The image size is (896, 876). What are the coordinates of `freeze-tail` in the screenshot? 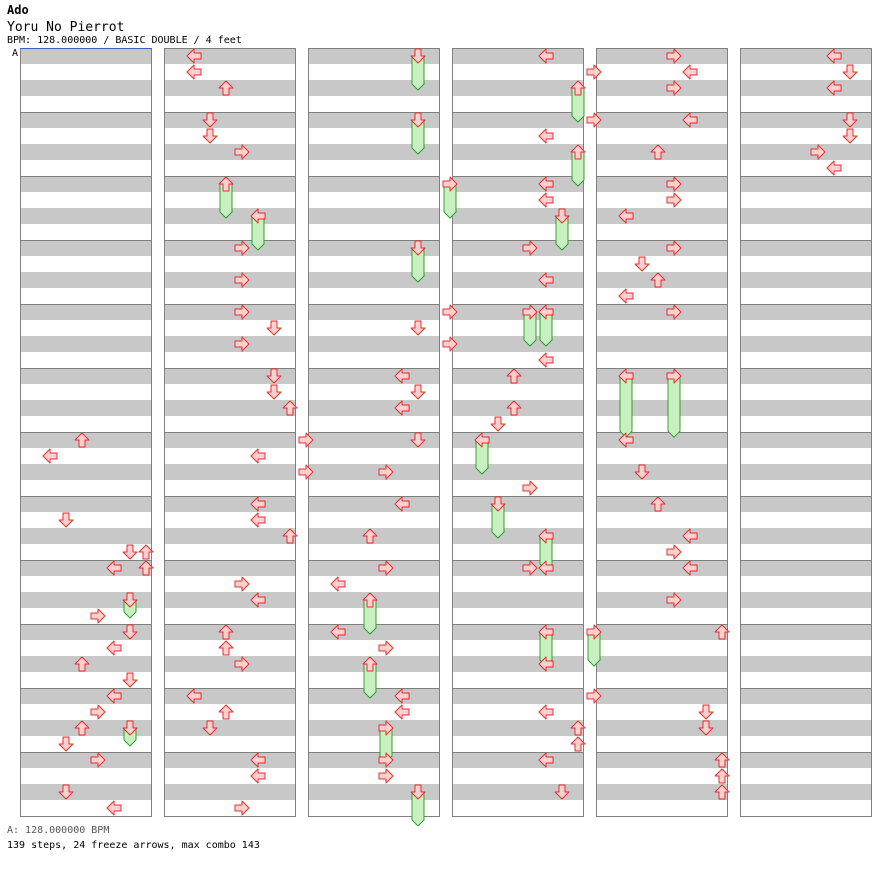 It's located at (674, 406).